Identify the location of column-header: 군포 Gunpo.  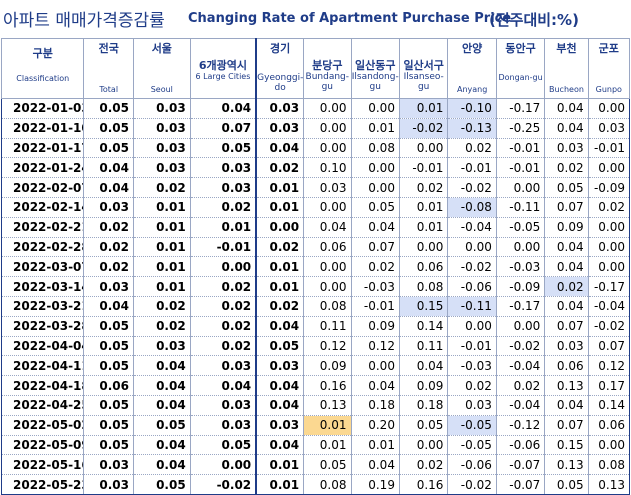
(609, 68).